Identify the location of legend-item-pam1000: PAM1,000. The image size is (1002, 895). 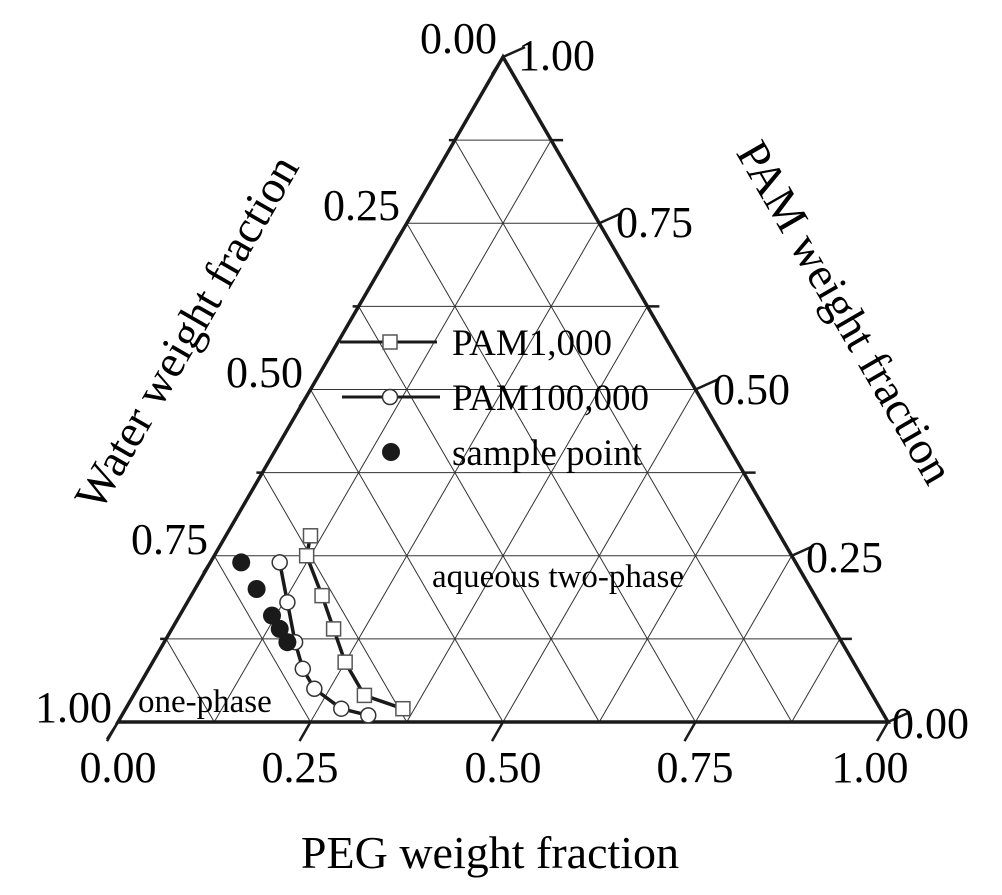
(476, 343).